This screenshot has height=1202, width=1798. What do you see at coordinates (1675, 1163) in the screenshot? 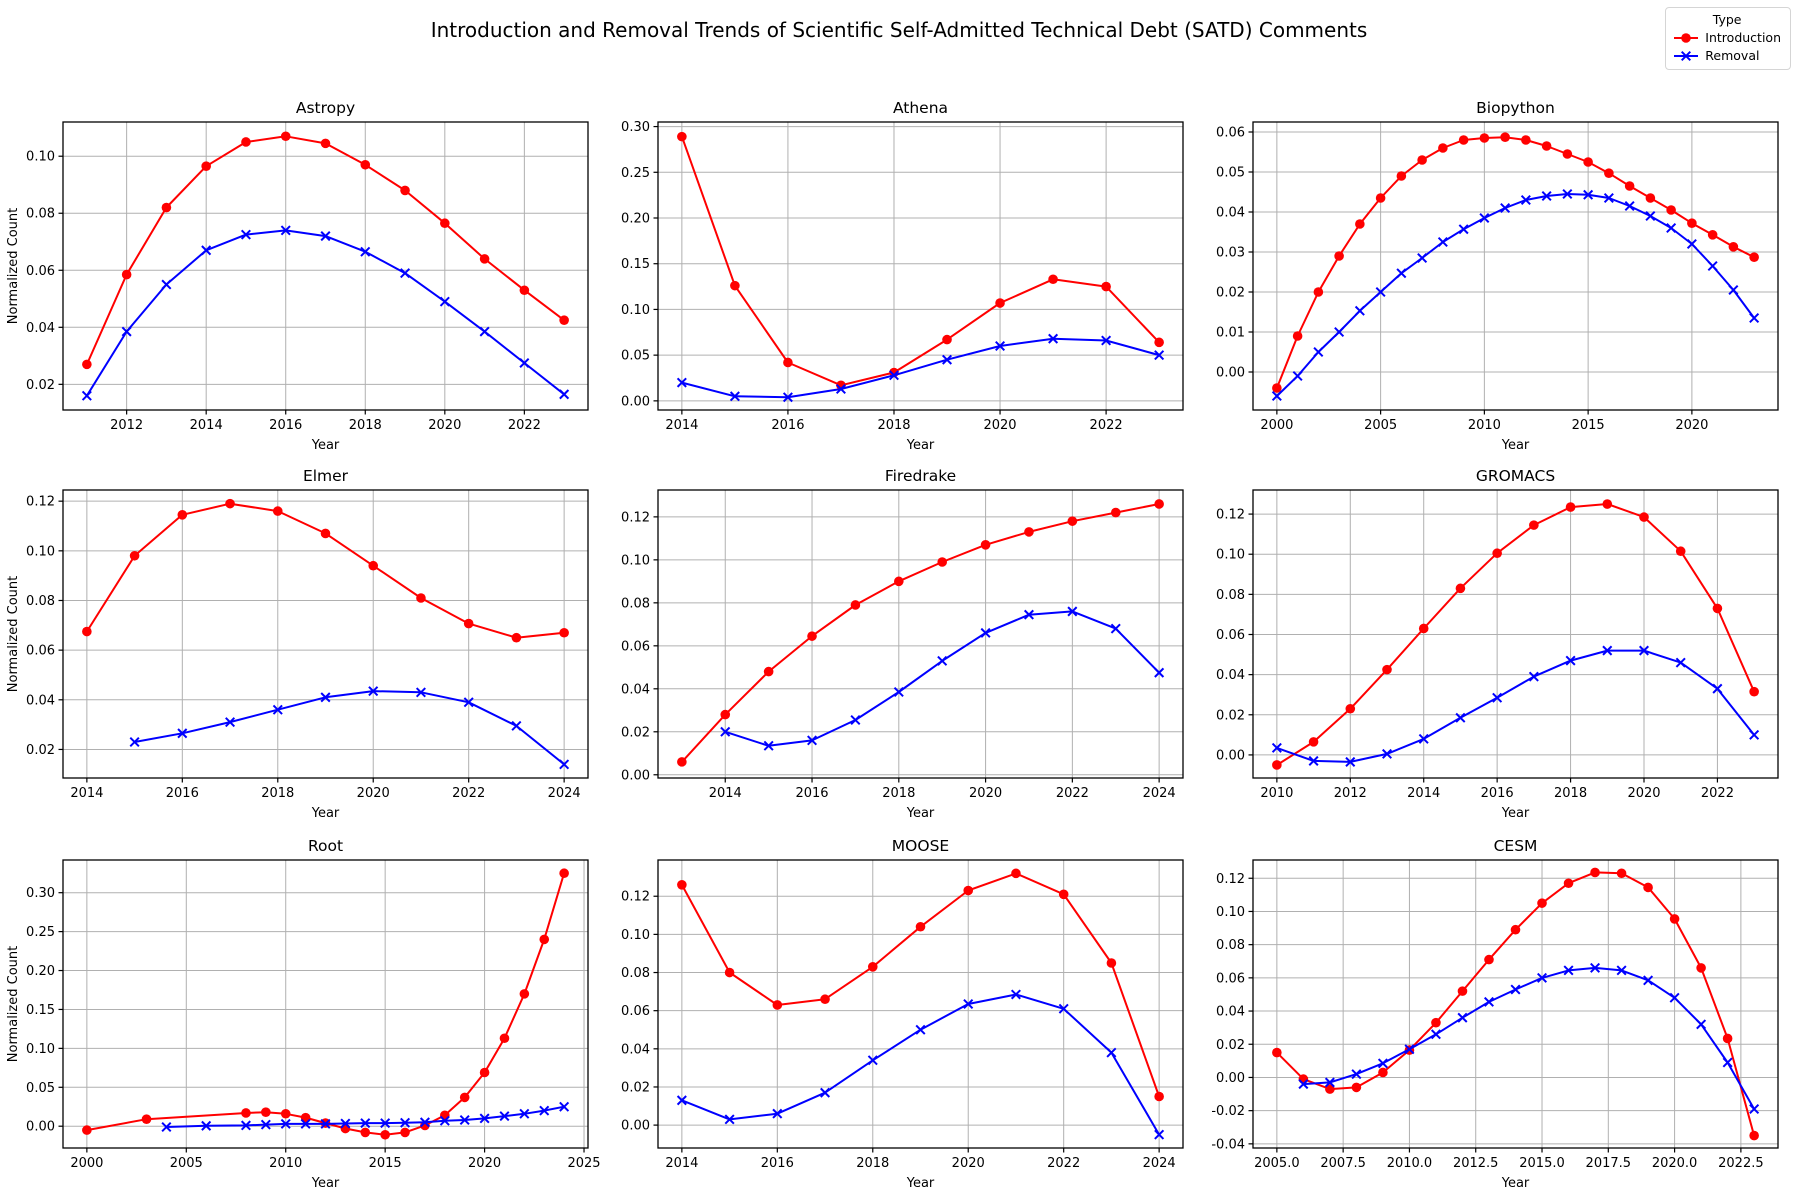
I see `x-tick-label: 2020.0` at bounding box center [1675, 1163].